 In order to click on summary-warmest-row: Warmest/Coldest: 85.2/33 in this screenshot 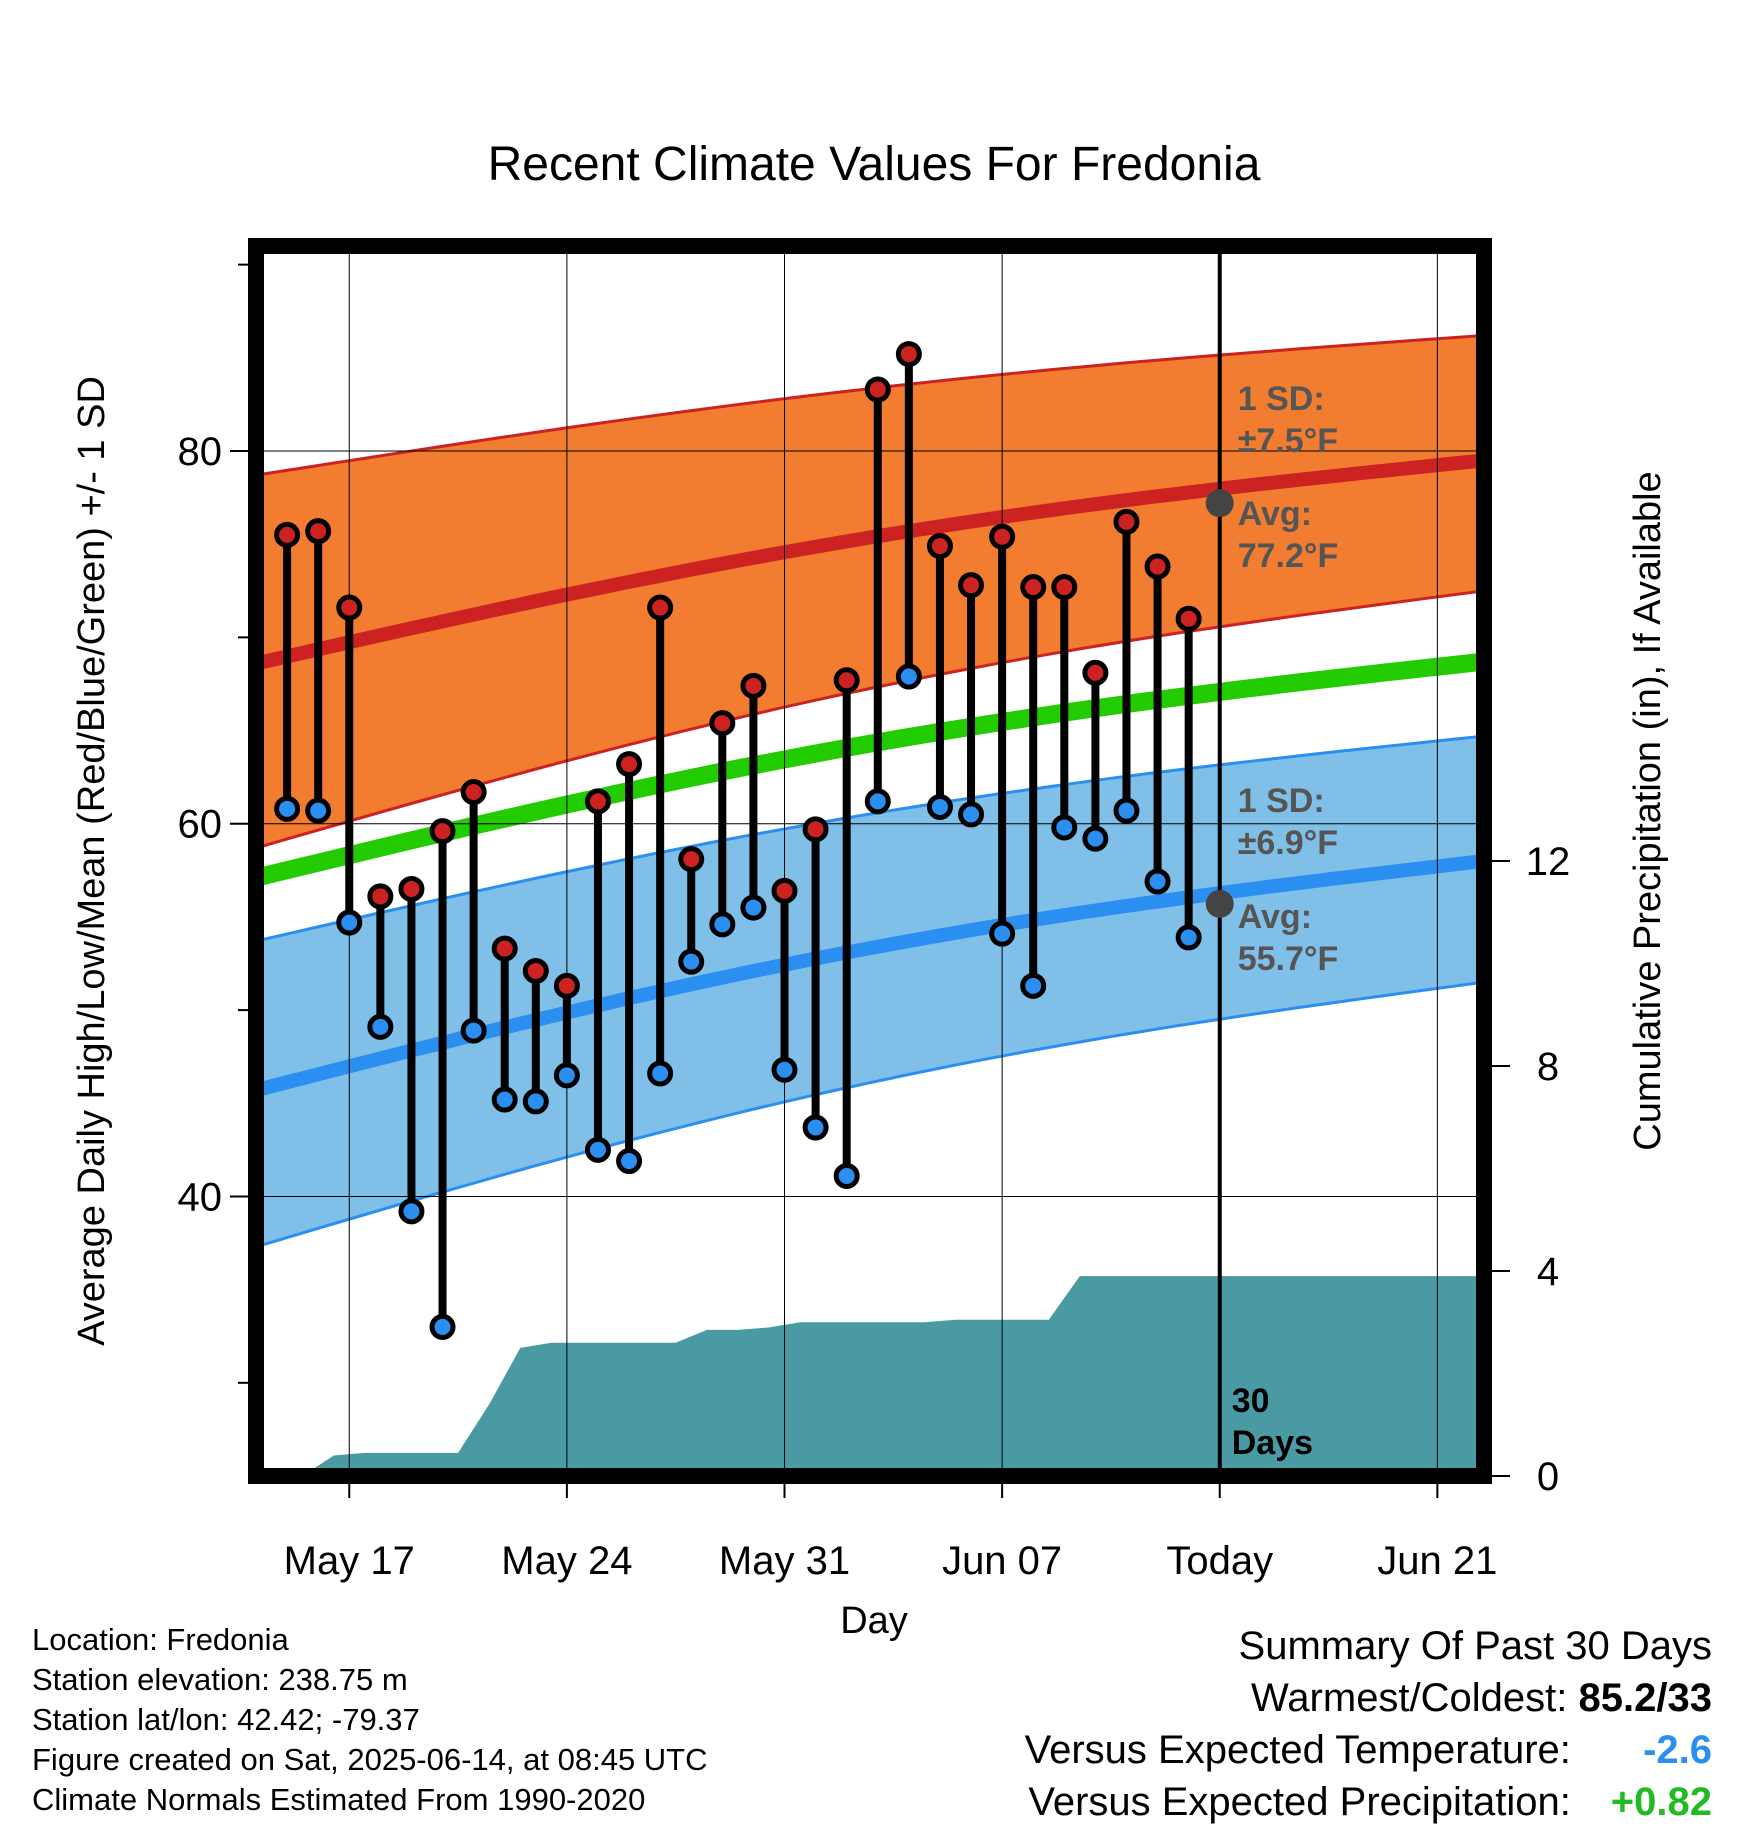, I will do `click(1368, 1698)`.